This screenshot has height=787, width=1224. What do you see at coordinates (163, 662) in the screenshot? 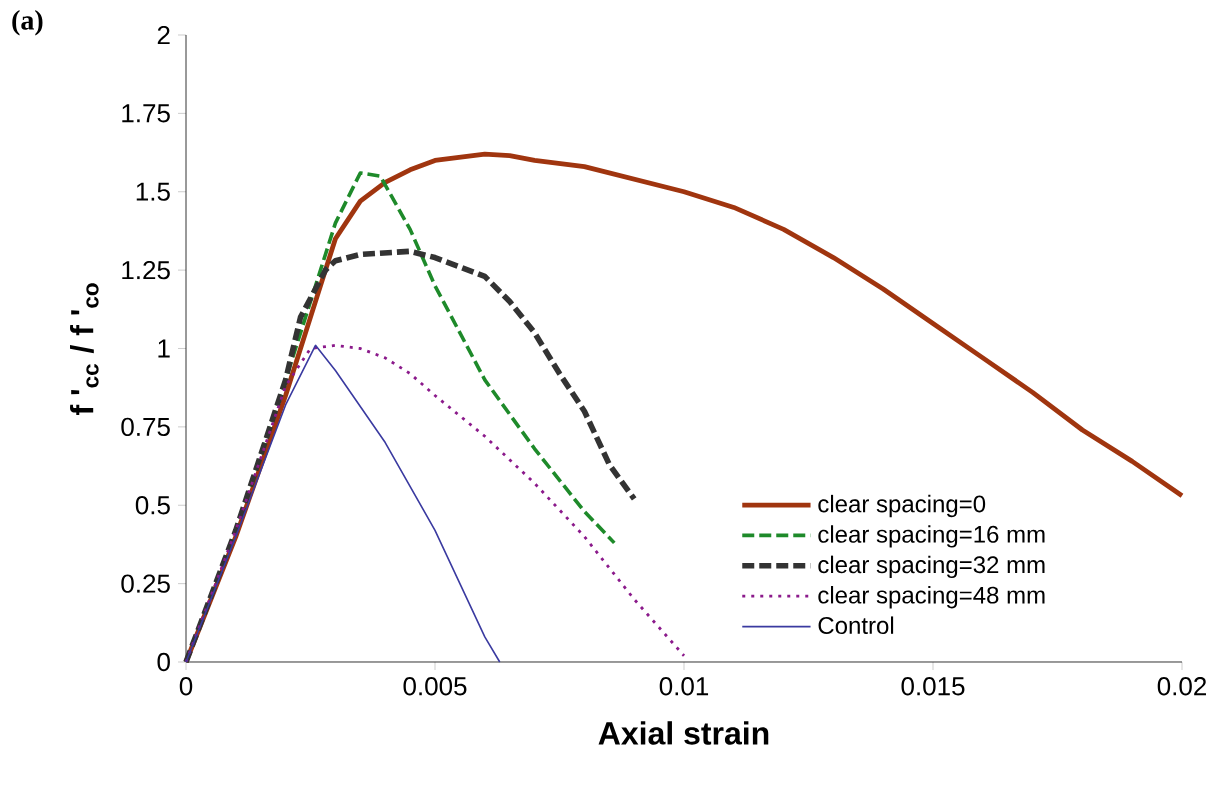
I see `y-tick-label: 0` at bounding box center [163, 662].